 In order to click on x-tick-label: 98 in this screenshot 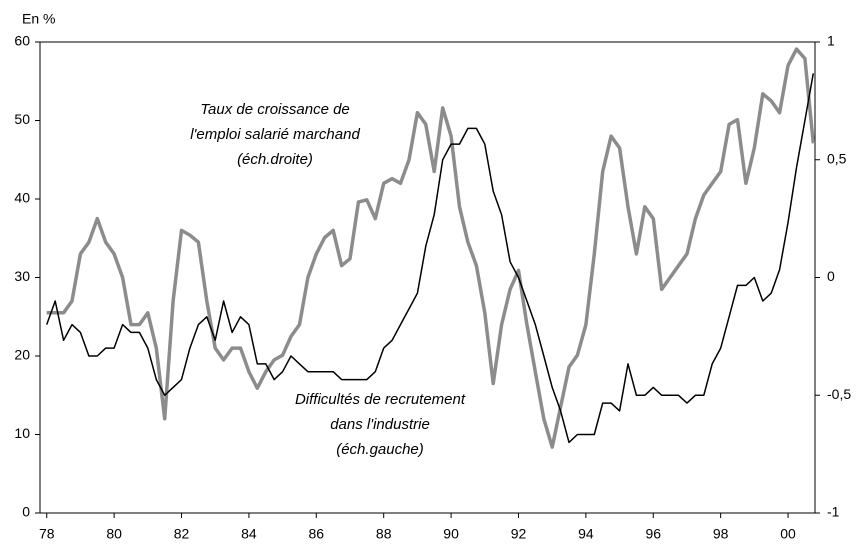, I will do `click(721, 534)`.